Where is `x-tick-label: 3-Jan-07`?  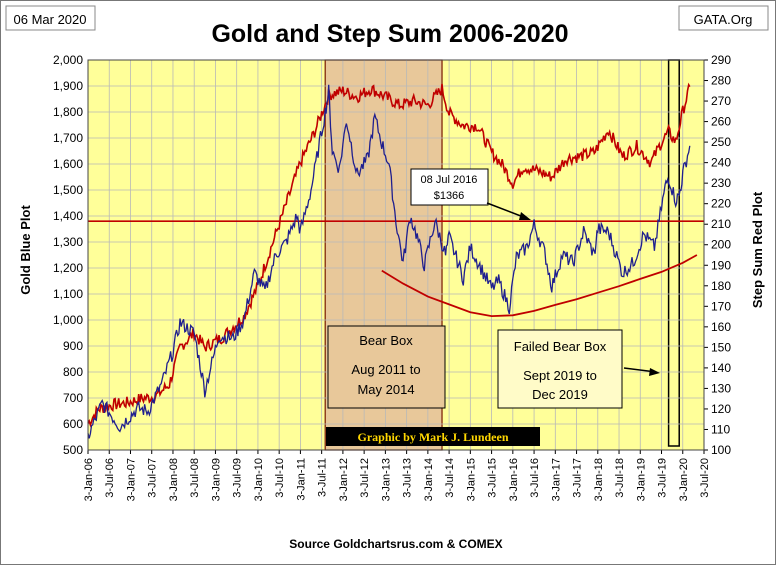 x-tick-label: 3-Jan-07 is located at coordinates (131, 479).